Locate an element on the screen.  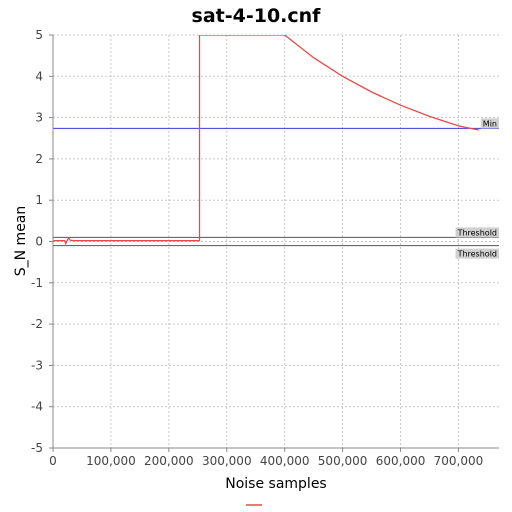
y-tick-label: 1 is located at coordinates (39, 200).